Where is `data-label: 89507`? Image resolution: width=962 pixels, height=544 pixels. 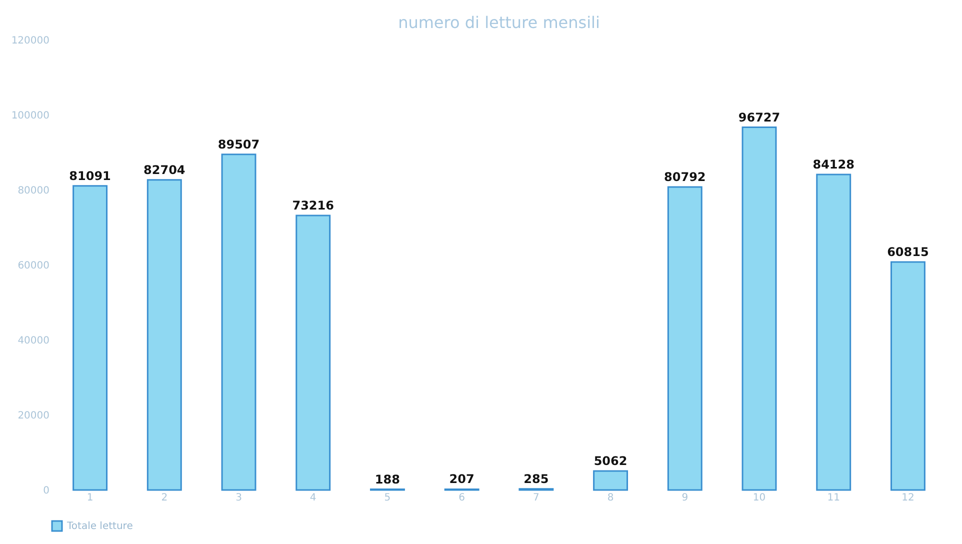
data-label: 89507 is located at coordinates (239, 144).